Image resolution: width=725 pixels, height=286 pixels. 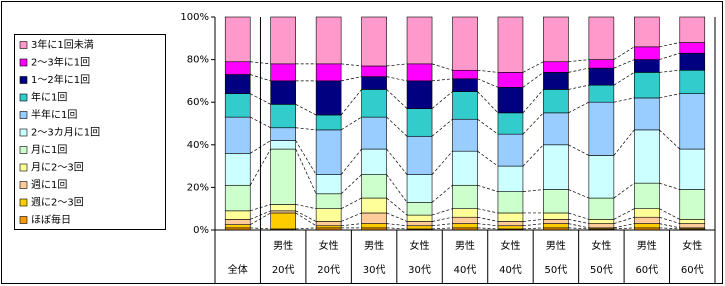 I want to click on legend-label: 週に2～3回, so click(x=57, y=203).